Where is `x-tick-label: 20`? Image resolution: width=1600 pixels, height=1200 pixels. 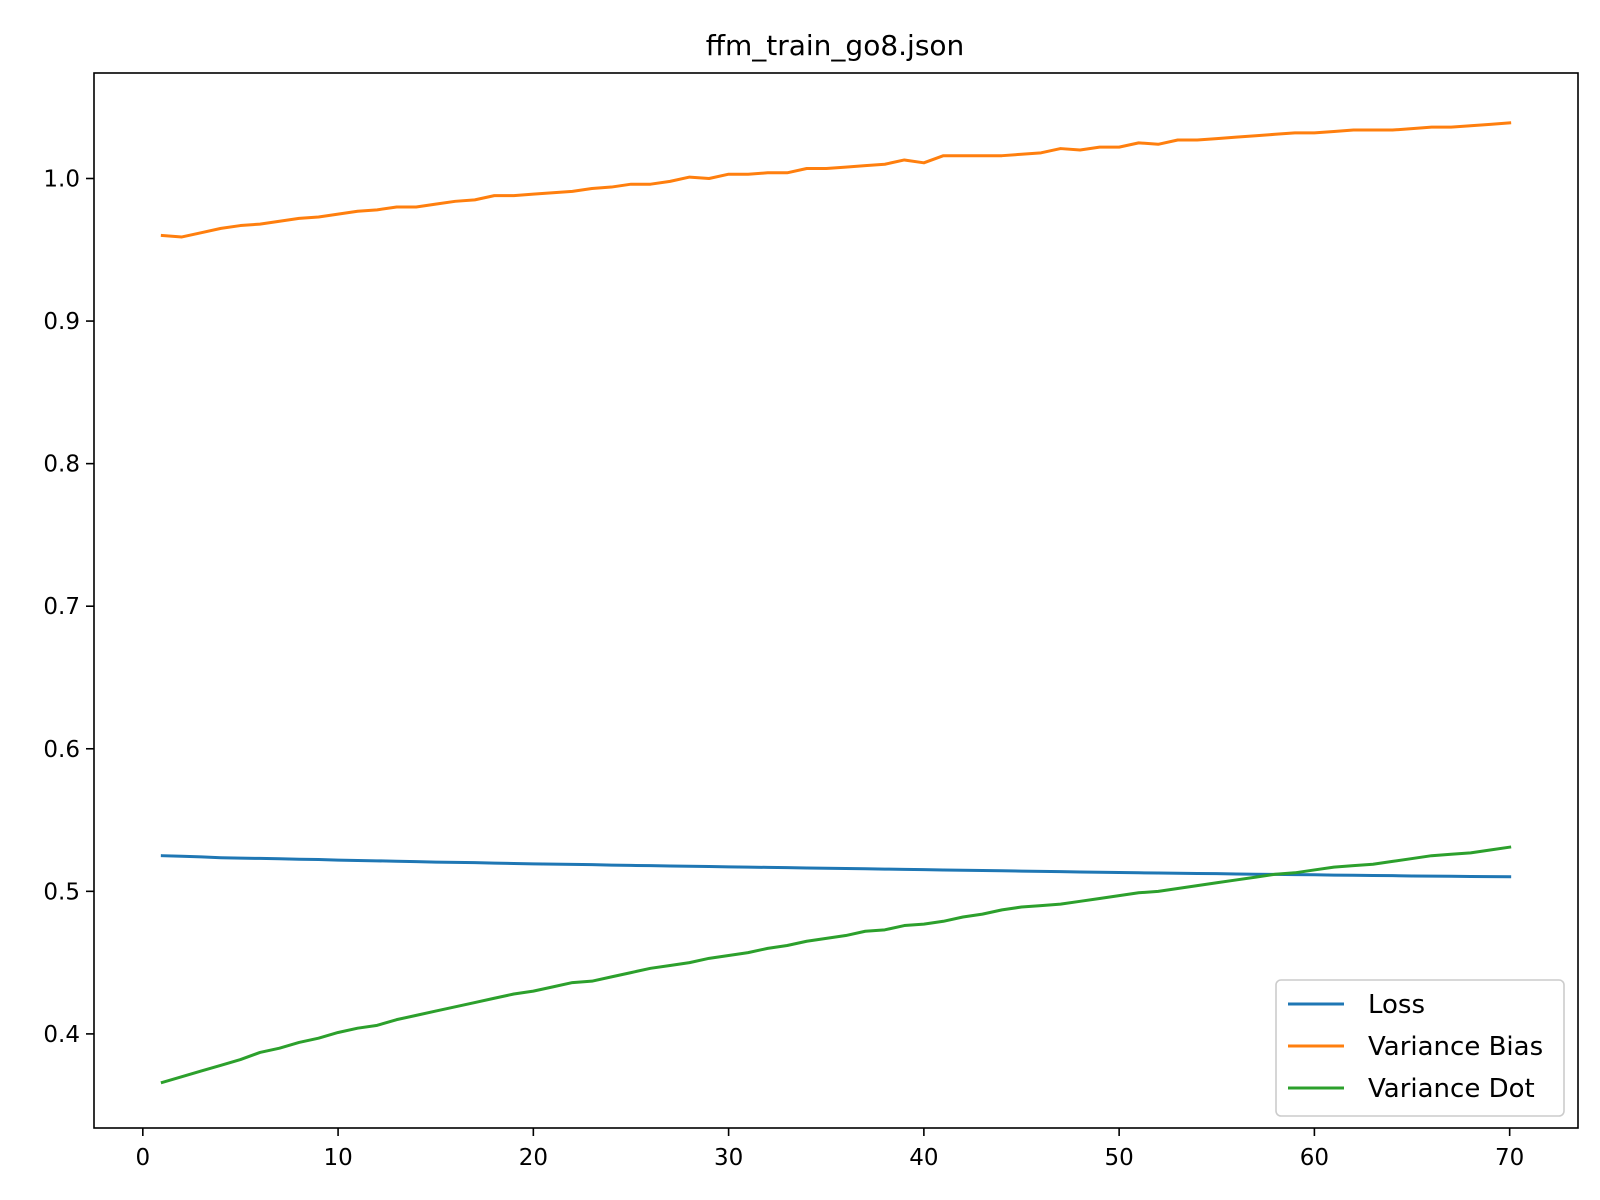 x-tick-label: 20 is located at coordinates (533, 1158).